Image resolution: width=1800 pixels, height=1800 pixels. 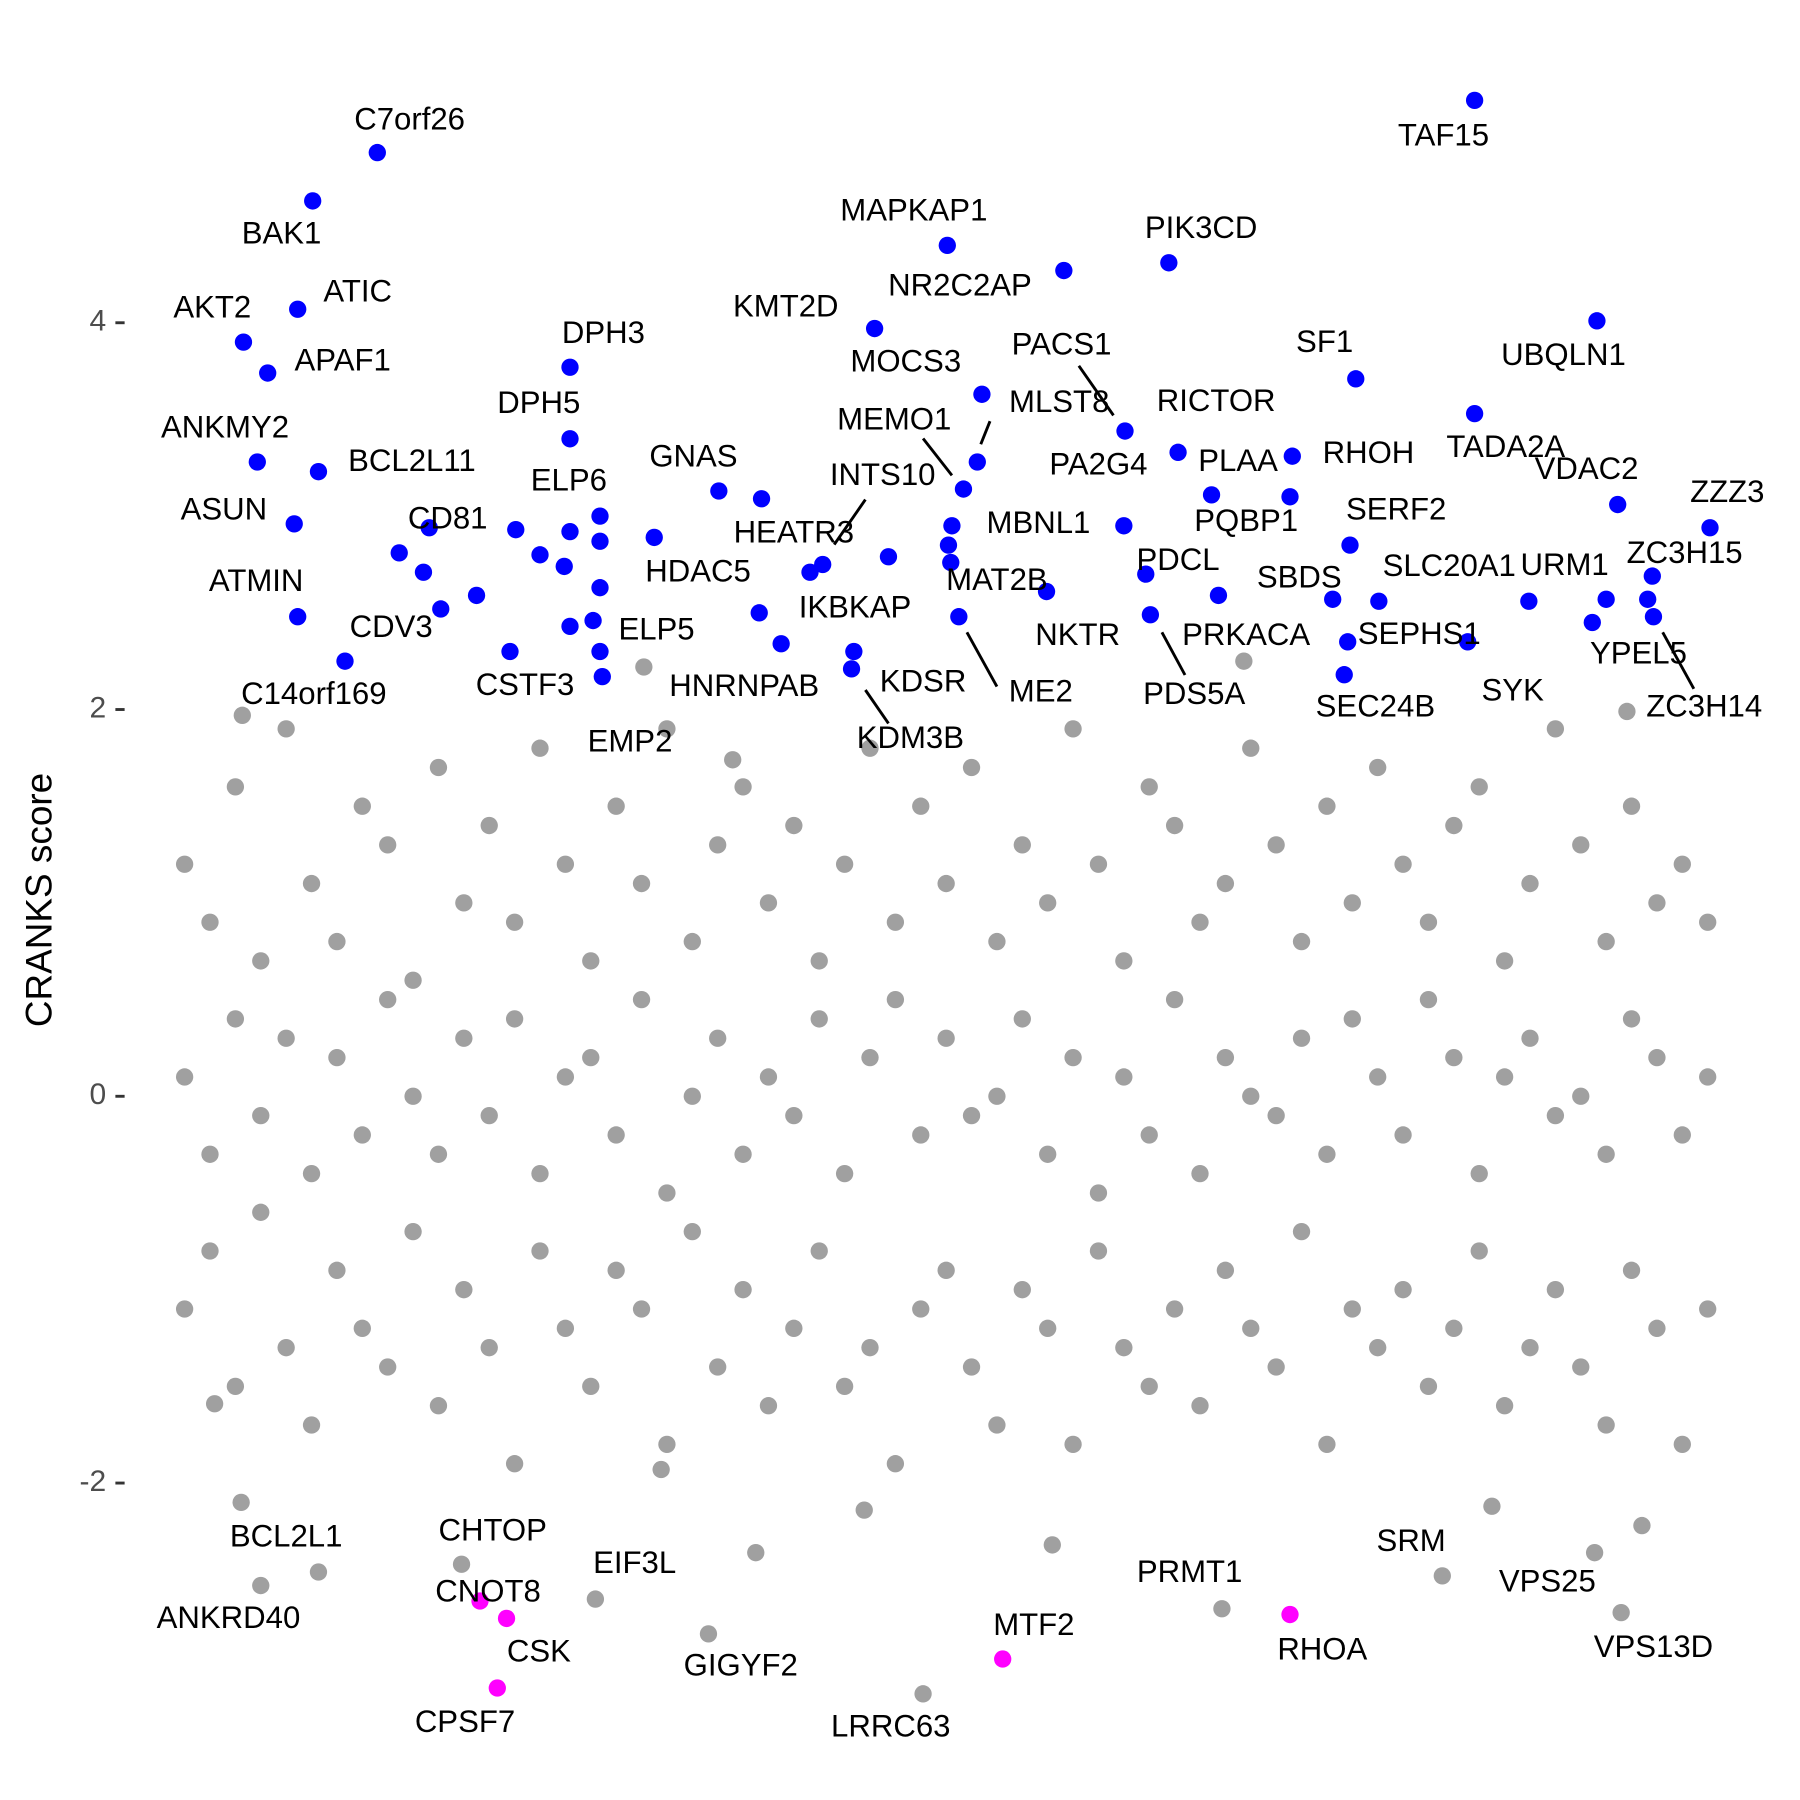 What do you see at coordinates (741, 1665) in the screenshot?
I see `point-label: GIGYF2` at bounding box center [741, 1665].